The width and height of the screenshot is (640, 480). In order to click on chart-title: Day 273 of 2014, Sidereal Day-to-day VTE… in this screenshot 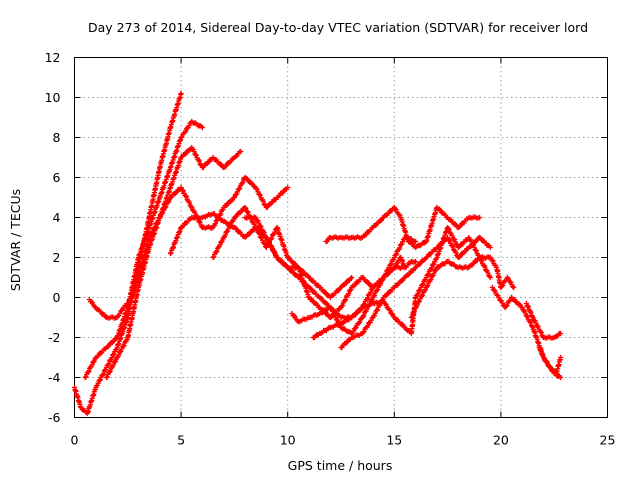, I will do `click(338, 27)`.